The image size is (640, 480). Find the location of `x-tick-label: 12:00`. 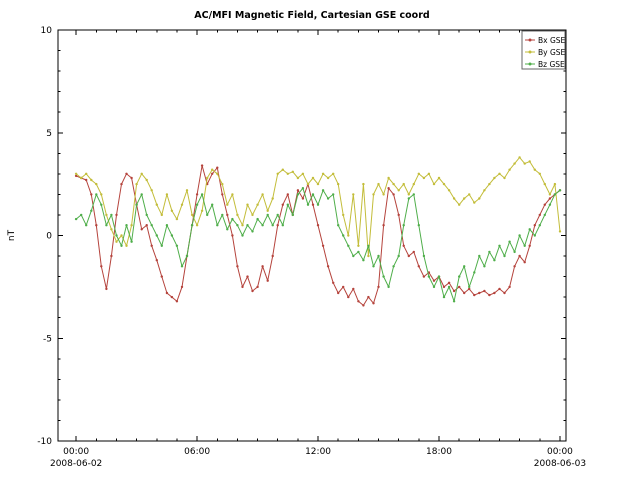

x-tick-label: 12:00 is located at coordinates (318, 452).